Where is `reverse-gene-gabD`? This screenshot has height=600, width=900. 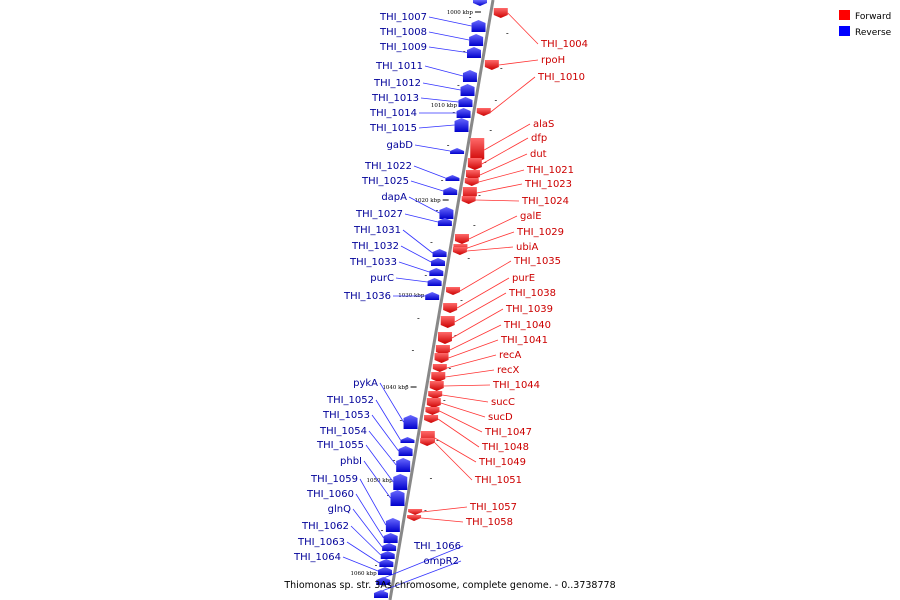
reverse-gene-gabD is located at coordinates (457, 151).